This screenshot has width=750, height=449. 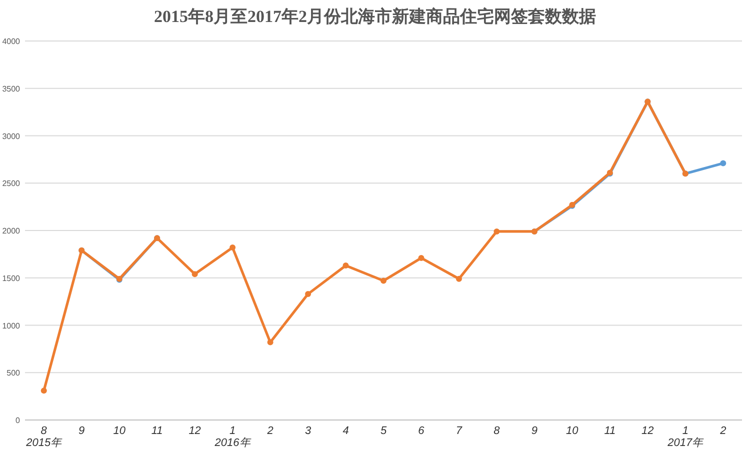 I want to click on x-tick-label: 7, so click(x=459, y=431).